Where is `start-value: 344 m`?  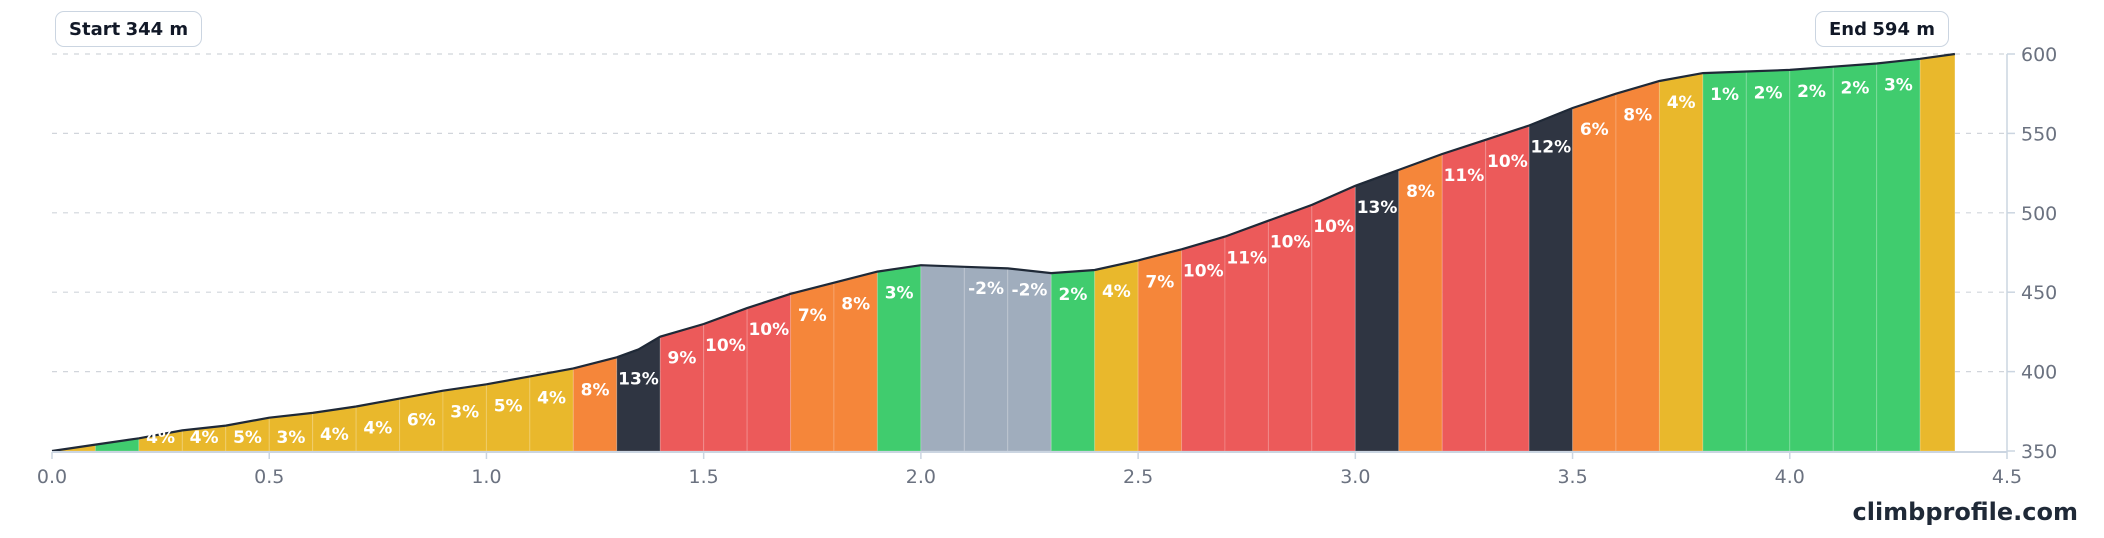
start-value: 344 m is located at coordinates (157, 29).